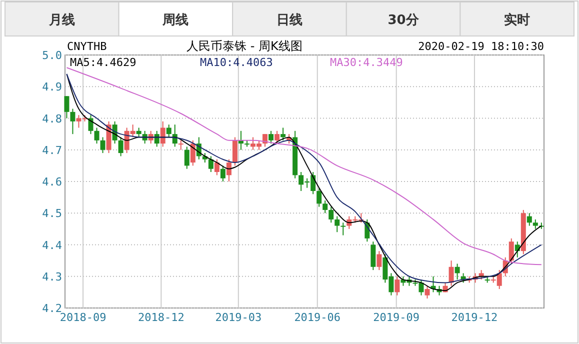  What do you see at coordinates (83, 317) in the screenshot?
I see `x-tick-label: 2018-09` at bounding box center [83, 317].